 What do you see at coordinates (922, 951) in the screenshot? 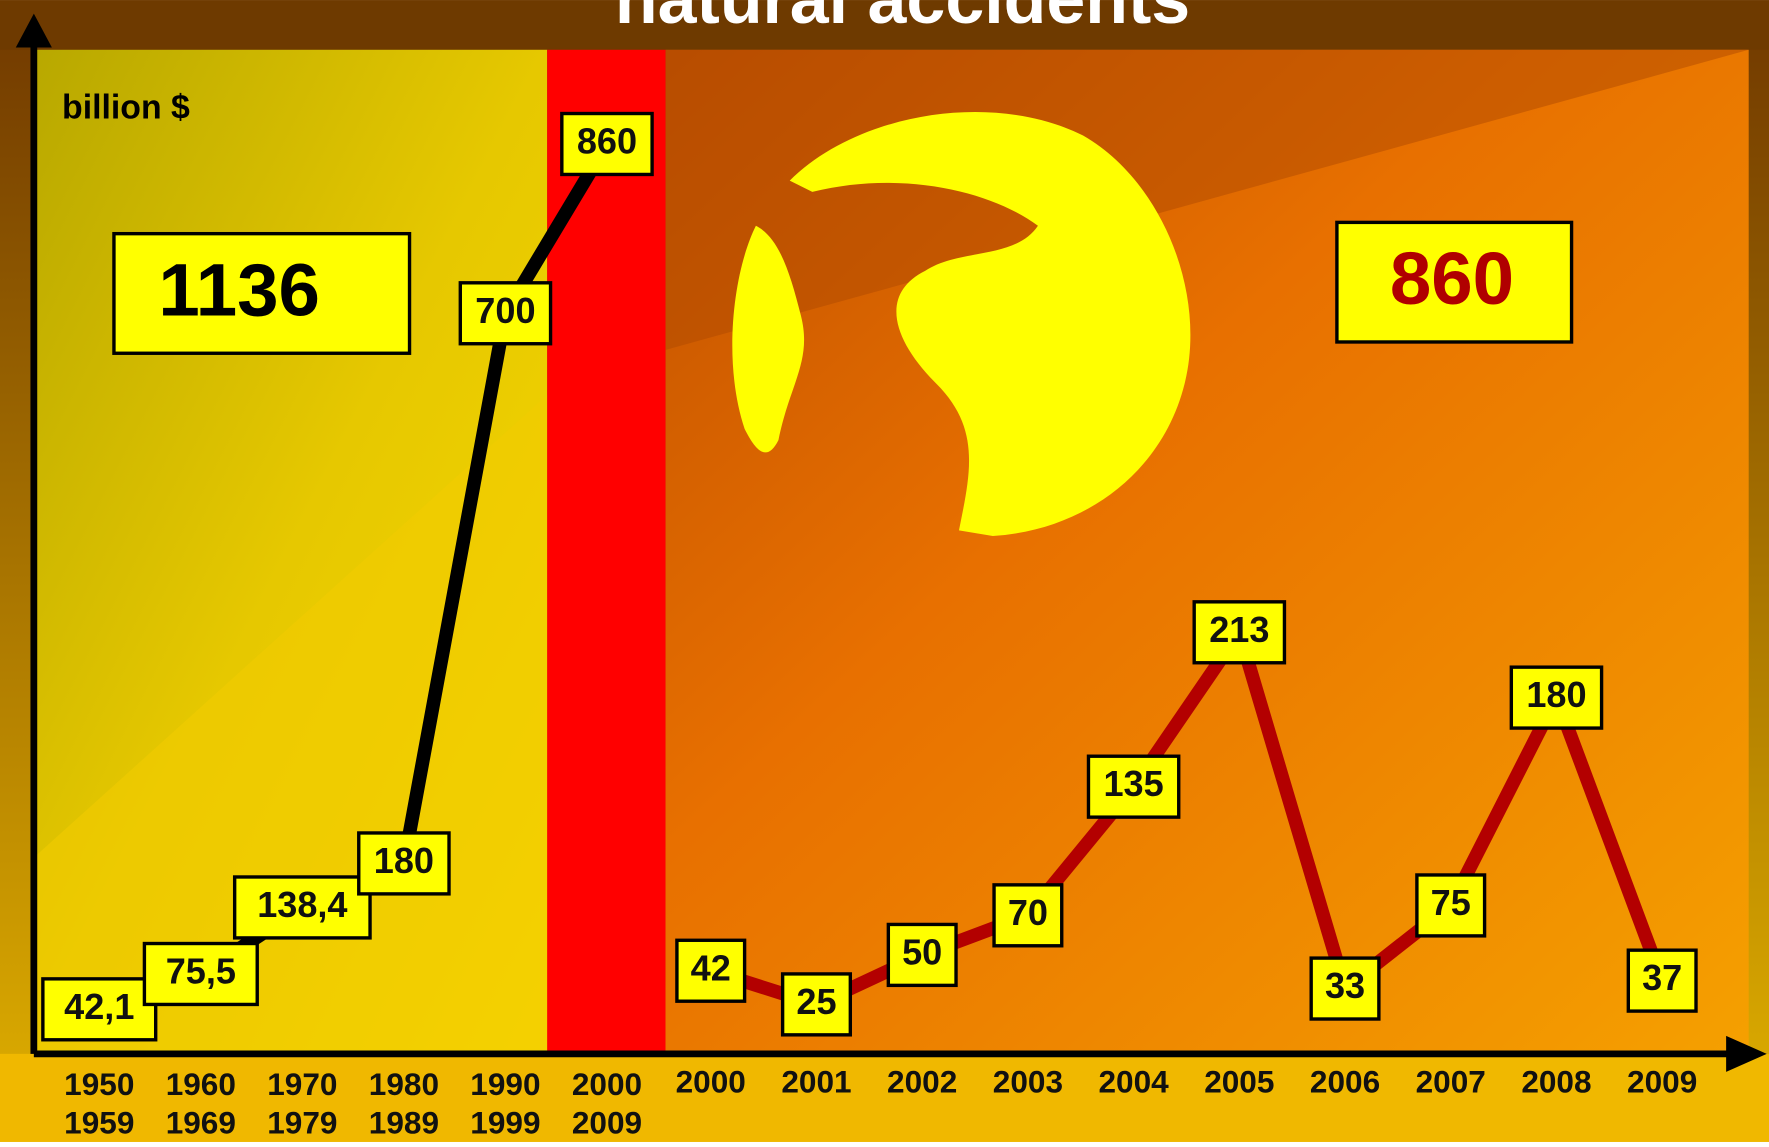
I see `data-label: 50` at bounding box center [922, 951].